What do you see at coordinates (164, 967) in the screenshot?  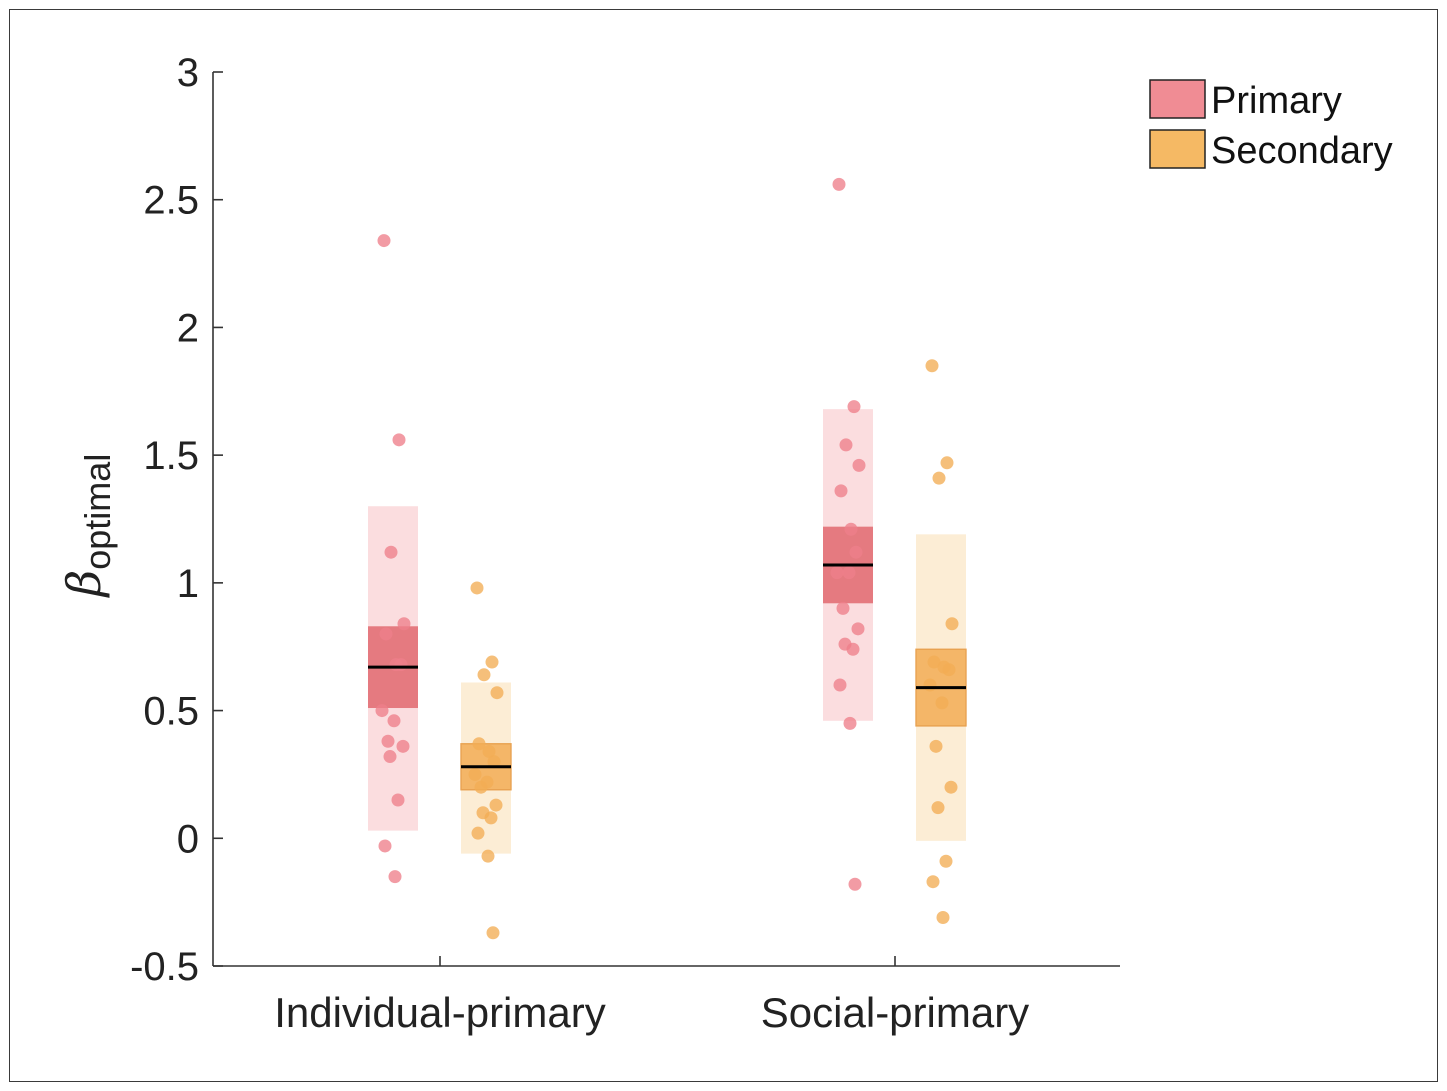 I see `y-tick-label: -0.5` at bounding box center [164, 967].